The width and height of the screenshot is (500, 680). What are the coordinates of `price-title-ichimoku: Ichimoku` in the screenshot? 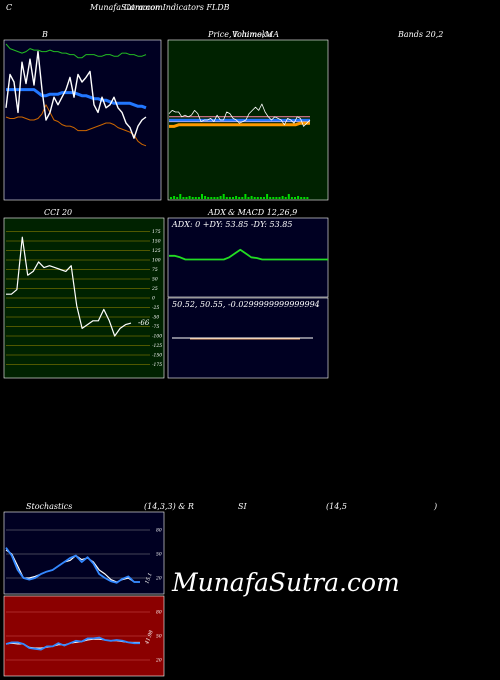 It's located at (253, 34).